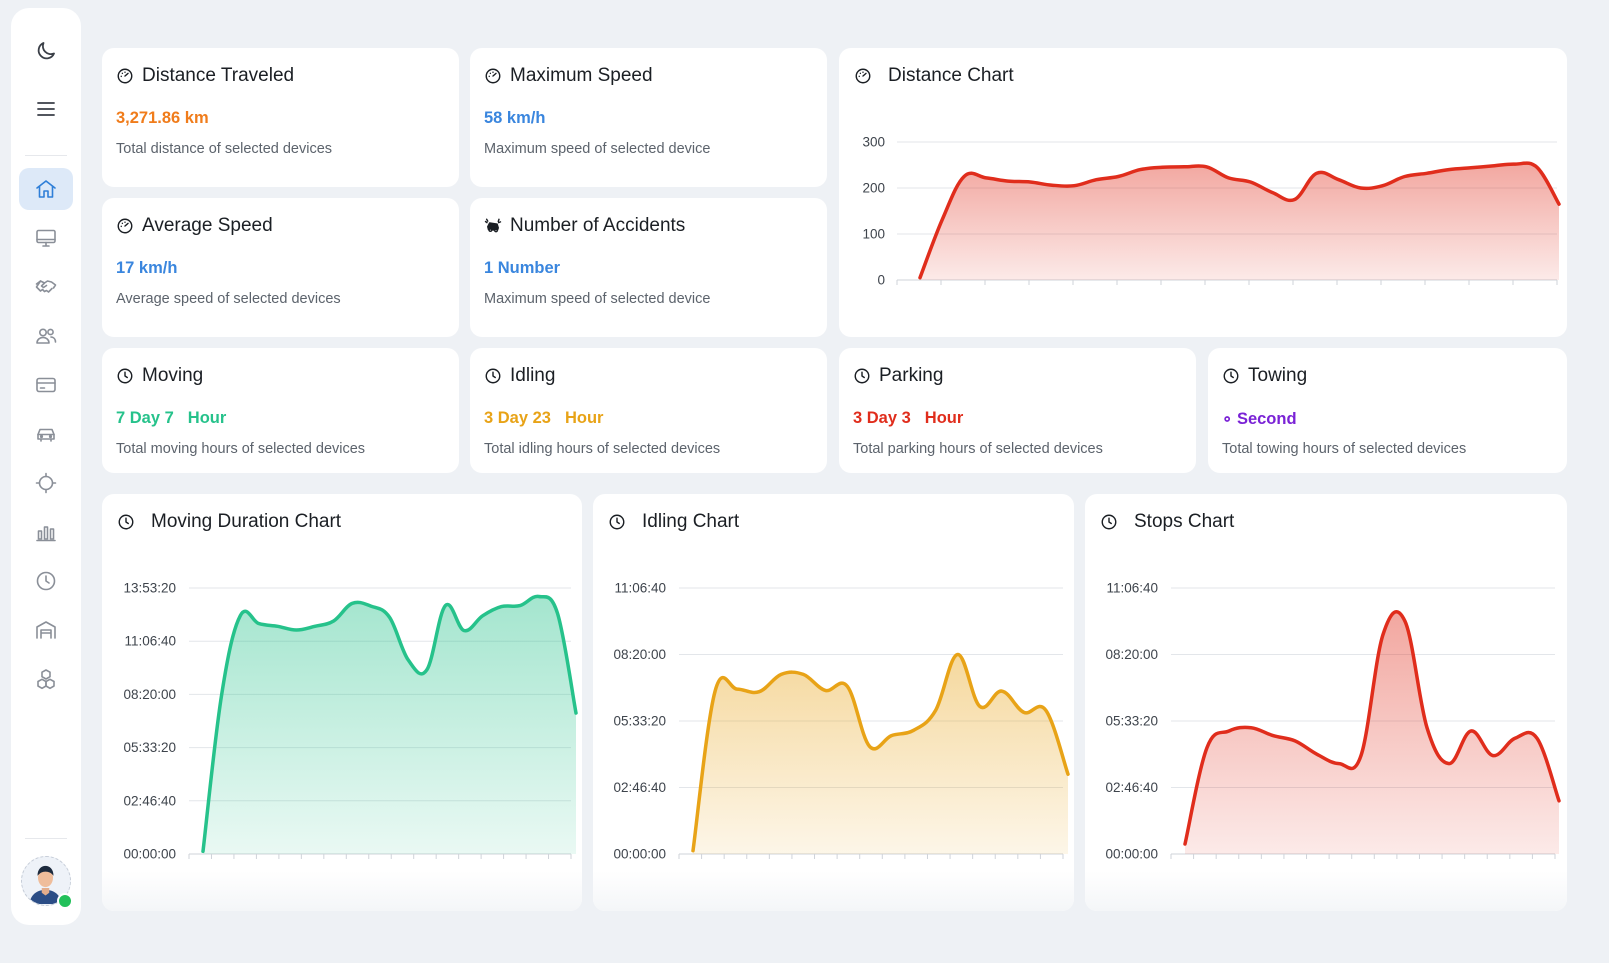 The image size is (1609, 963). I want to click on theme-toggle-button, so click(46, 51).